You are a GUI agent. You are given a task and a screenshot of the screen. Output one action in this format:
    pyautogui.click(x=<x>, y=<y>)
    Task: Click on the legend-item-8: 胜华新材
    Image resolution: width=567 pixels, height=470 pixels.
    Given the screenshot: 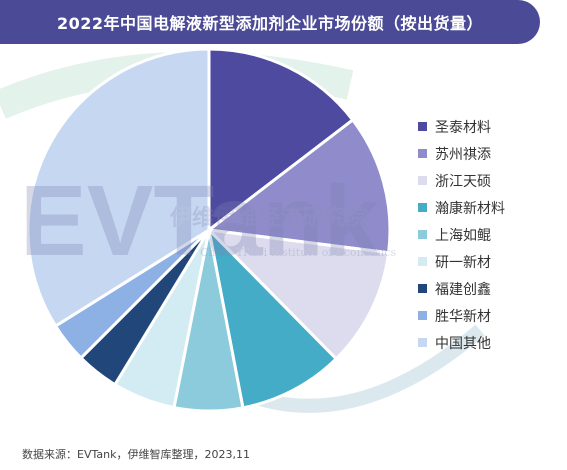 What is the action you would take?
    pyautogui.click(x=461, y=315)
    